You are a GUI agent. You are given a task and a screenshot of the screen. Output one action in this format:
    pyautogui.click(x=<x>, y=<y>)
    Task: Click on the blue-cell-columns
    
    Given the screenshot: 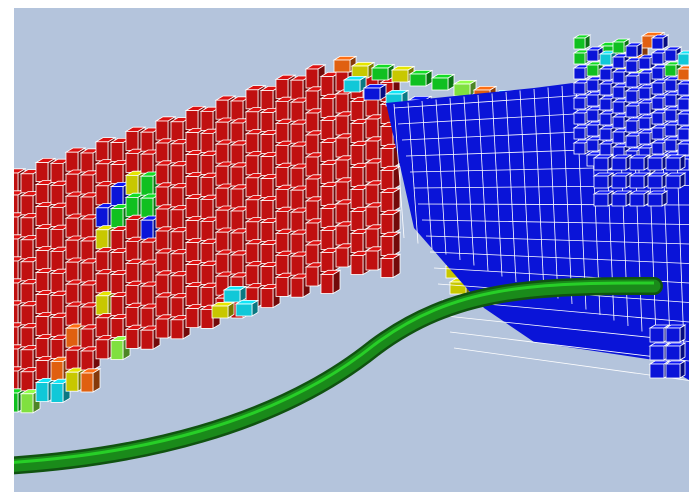 What is the action you would take?
    pyautogui.click(x=630, y=206)
    